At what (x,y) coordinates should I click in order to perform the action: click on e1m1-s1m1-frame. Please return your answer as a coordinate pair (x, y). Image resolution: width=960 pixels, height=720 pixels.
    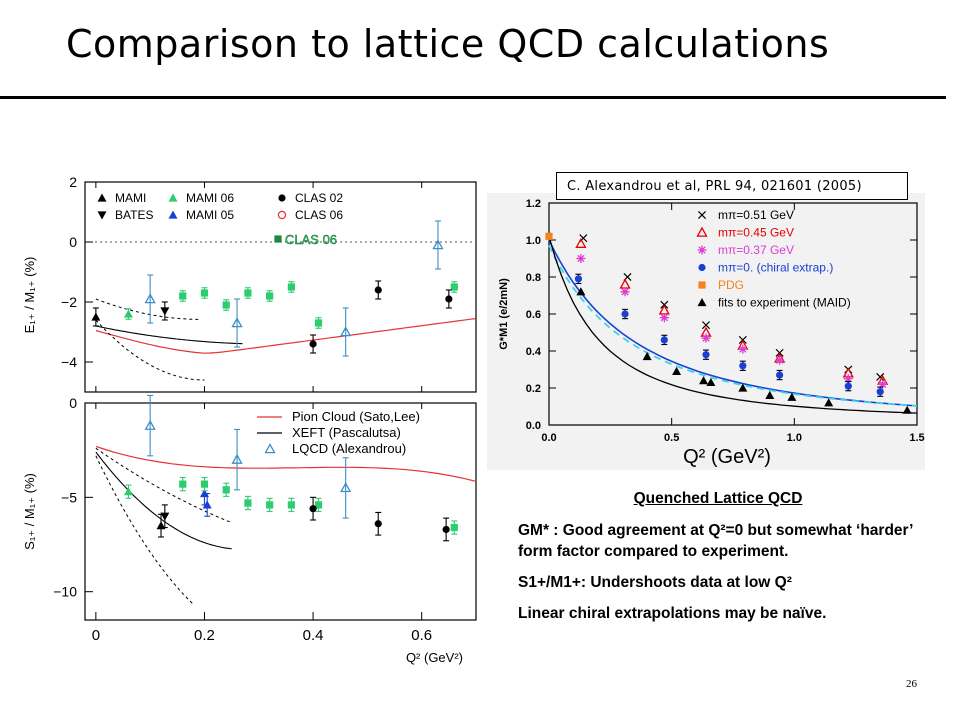
    Looking at the image, I should click on (280, 511).